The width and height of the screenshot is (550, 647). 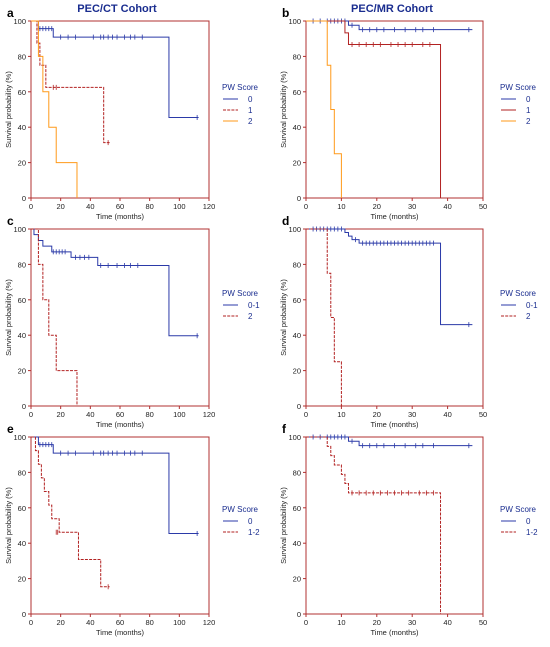 I want to click on x-tick-label: 100, so click(x=179, y=414).